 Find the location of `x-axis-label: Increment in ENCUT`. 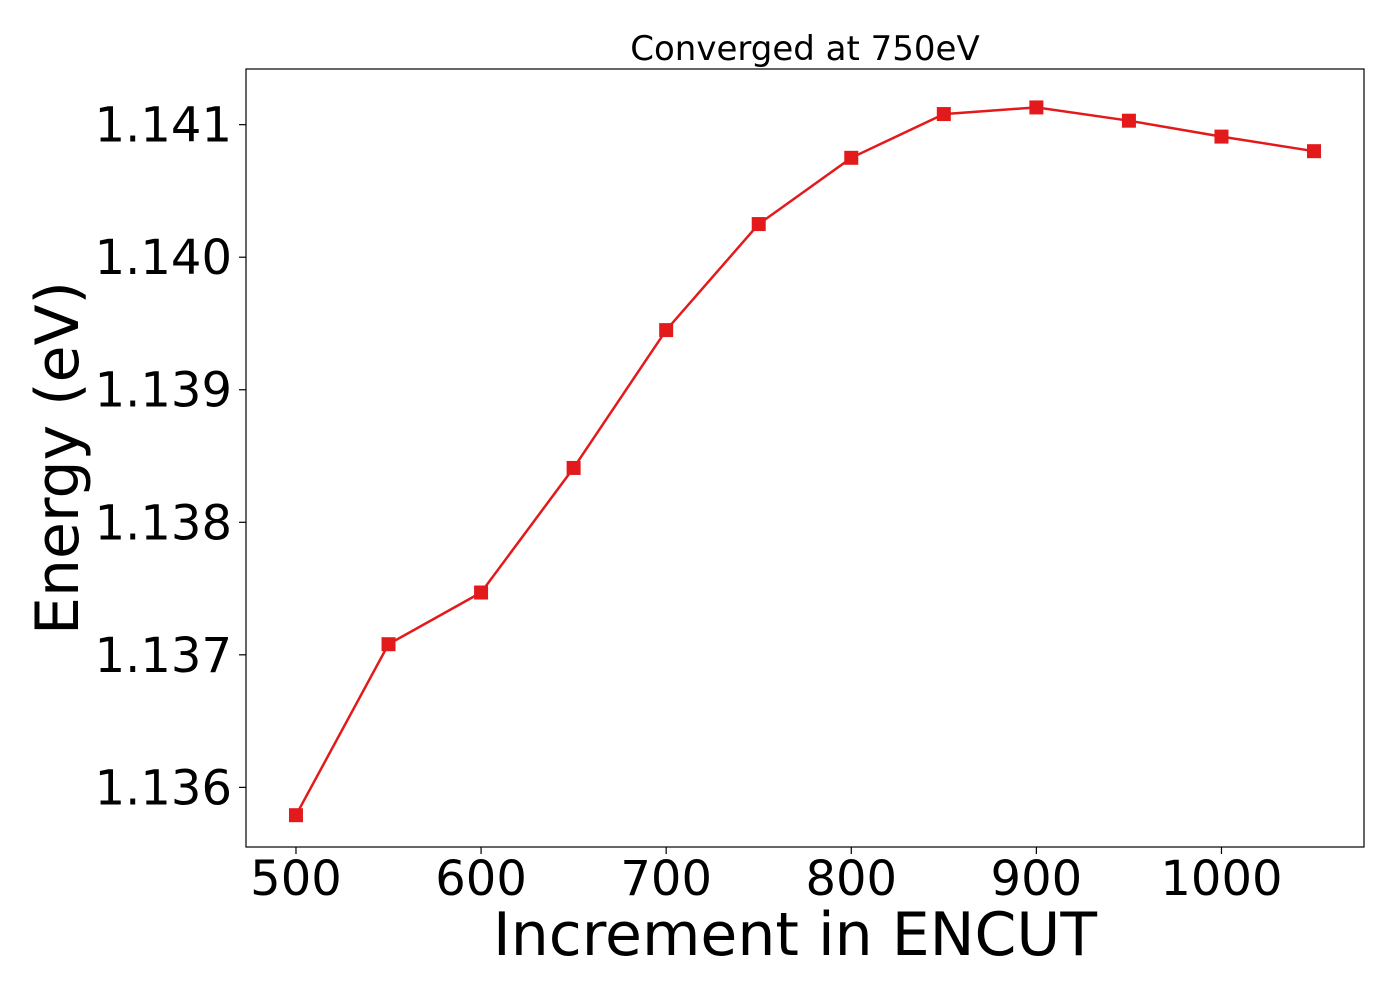

x-axis-label: Increment in ENCUT is located at coordinates (795, 935).